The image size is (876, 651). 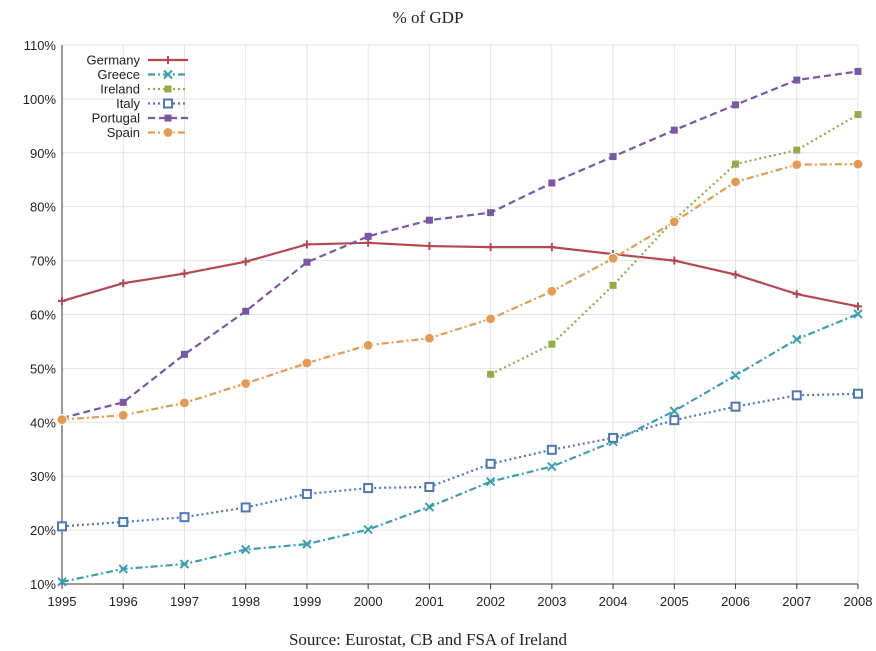 I want to click on y-tick-label: 90%, so click(x=43, y=153).